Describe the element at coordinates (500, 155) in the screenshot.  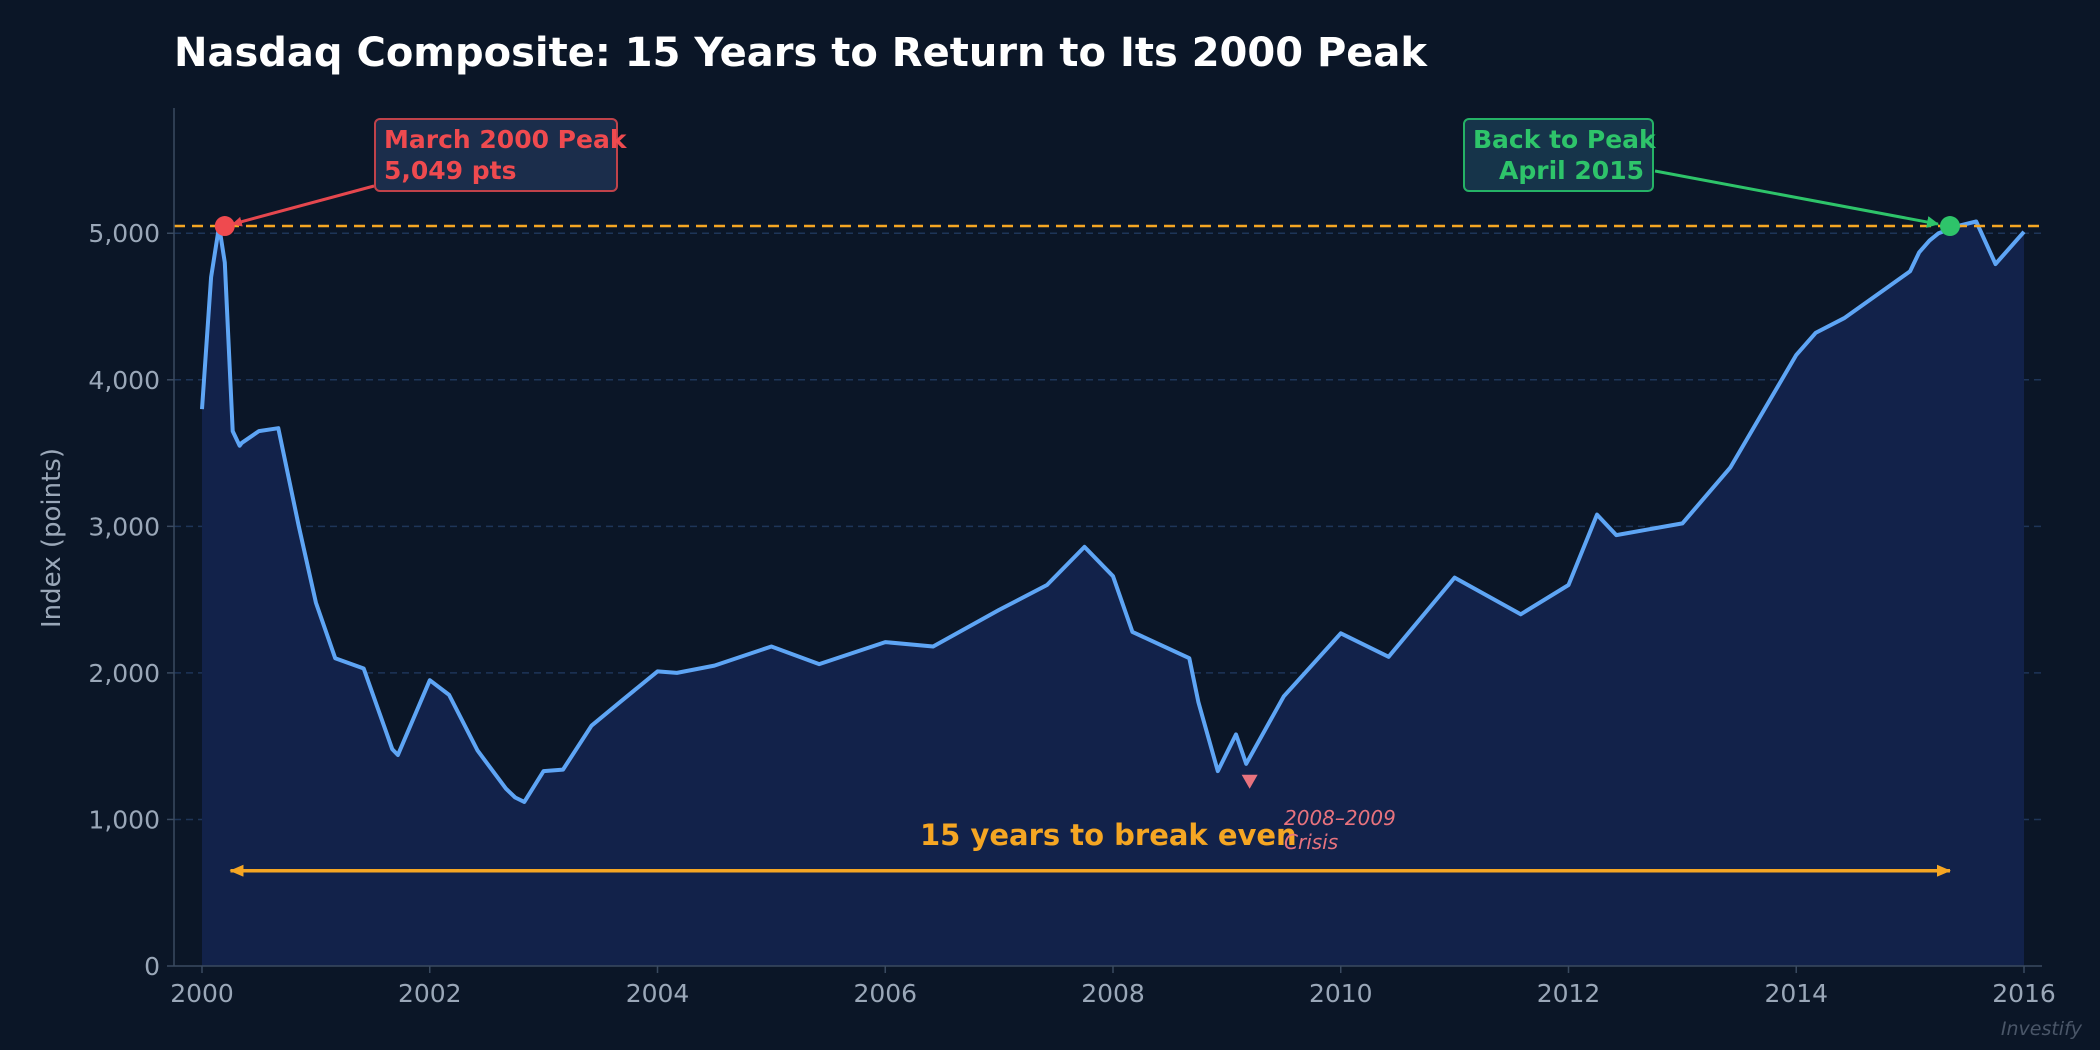
I see `peak-annotation: March 2000 Peak 5,049 pts` at that location.